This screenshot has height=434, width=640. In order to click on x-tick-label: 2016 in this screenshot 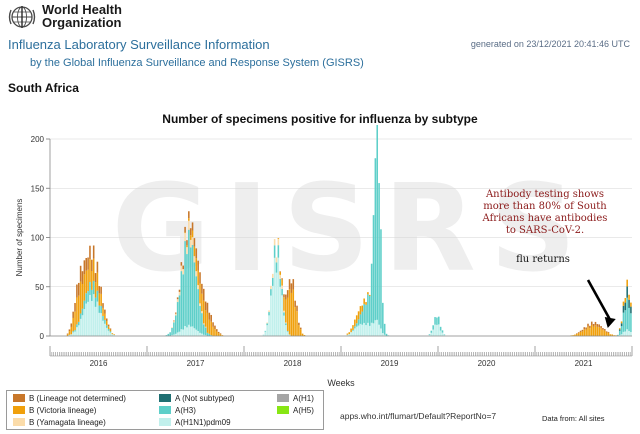, I will do `click(99, 363)`.